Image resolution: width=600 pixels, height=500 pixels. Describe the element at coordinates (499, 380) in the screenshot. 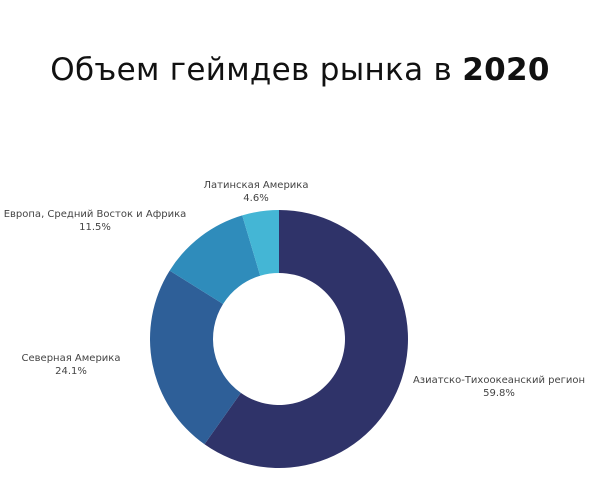

I see `slice-label: Азиатско-Тихоокеанский регион` at that location.